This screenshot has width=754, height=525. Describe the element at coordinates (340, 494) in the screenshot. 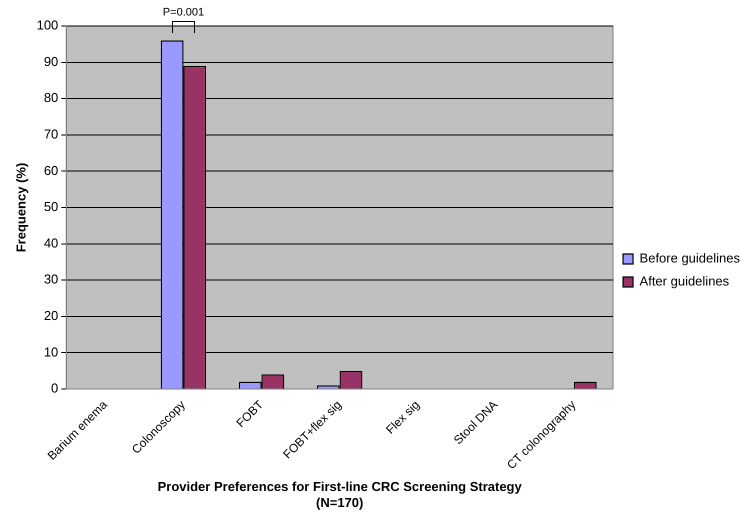

I see `x-axis-title: Provider Preferences for First-line CRC Screening Strategy (N=170)` at that location.